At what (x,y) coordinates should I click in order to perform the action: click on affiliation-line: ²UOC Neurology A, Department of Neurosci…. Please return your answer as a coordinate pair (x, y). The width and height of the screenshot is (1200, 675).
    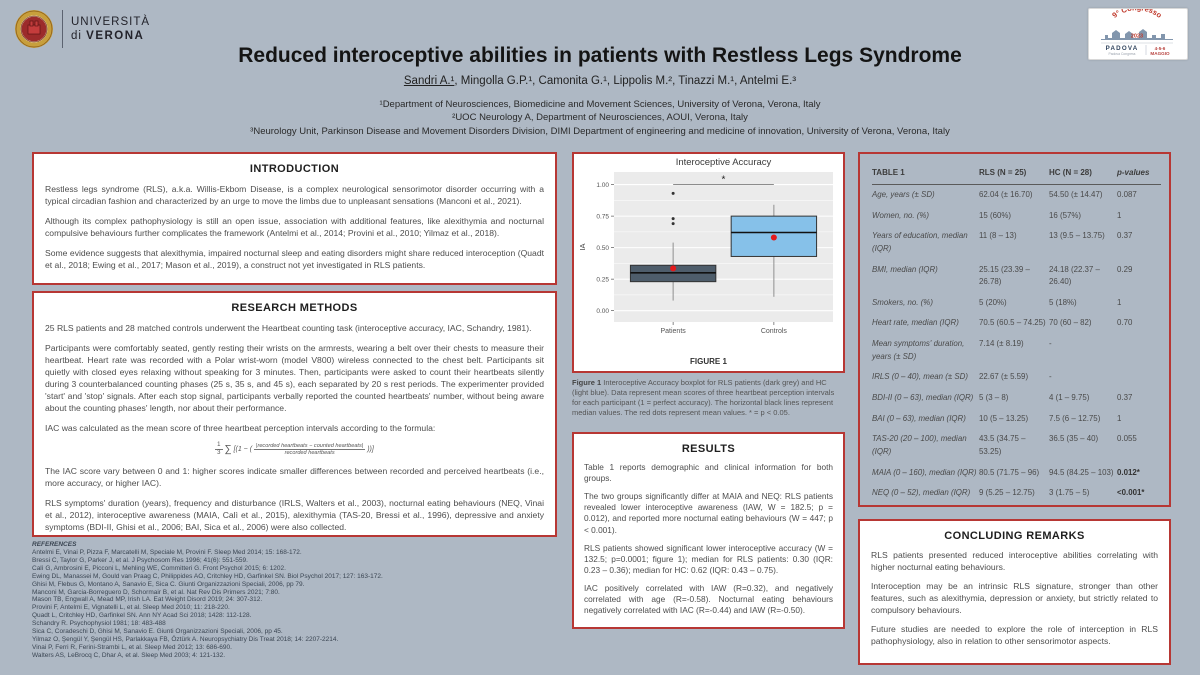
    Looking at the image, I should click on (600, 118).